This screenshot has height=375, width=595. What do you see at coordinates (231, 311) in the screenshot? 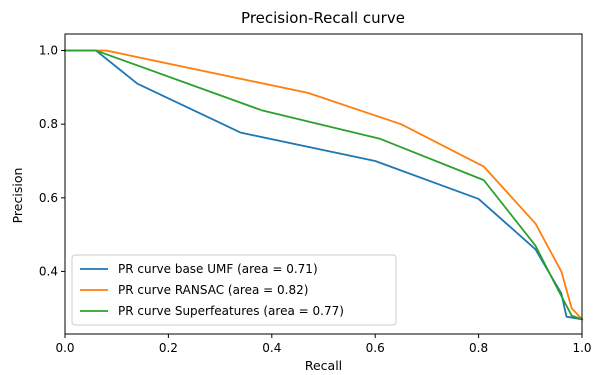
I see `legend-label-2: PR curve Superfeatures (area = 0.77)` at bounding box center [231, 311].